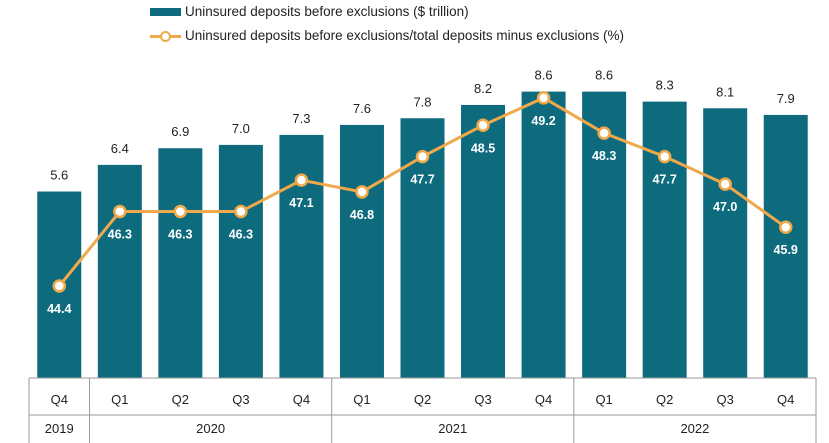  Describe the element at coordinates (362, 108) in the screenshot. I see `bar-value-label: 7.6` at that location.